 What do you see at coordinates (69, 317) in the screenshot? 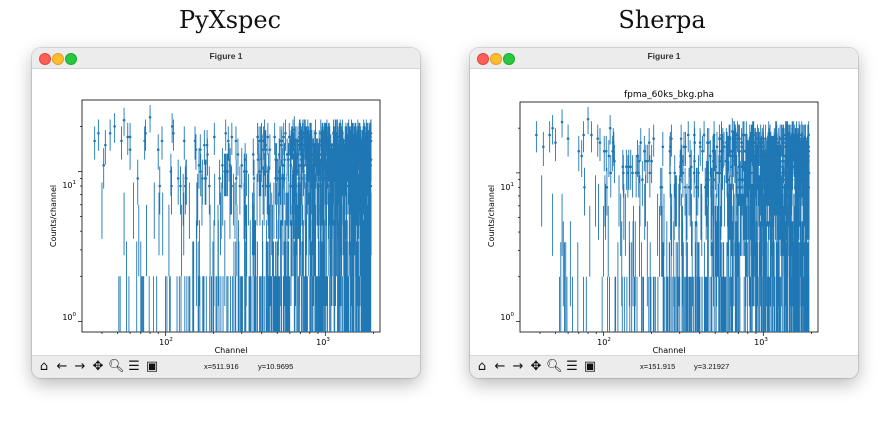
I see `ytick-label-10-0: 100` at bounding box center [69, 317].